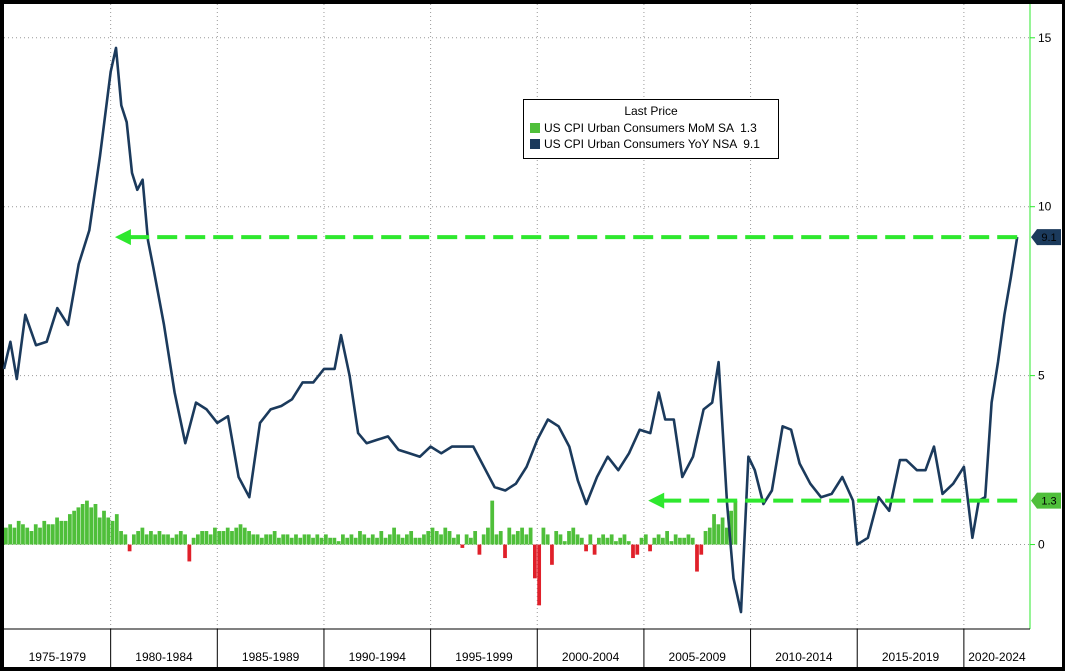  What do you see at coordinates (1045, 207) in the screenshot?
I see `y-tick-label-1: 10` at bounding box center [1045, 207].